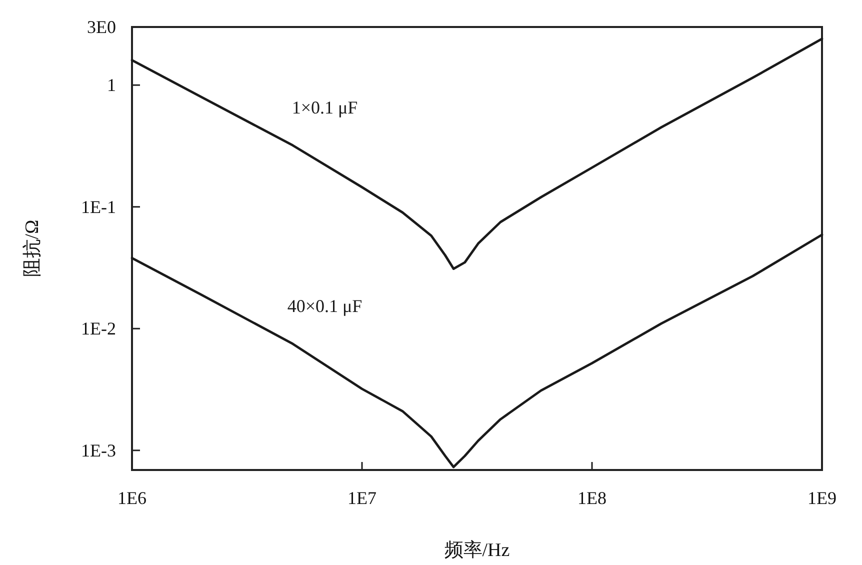 This screenshot has height=565, width=862. What do you see at coordinates (325, 107) in the screenshot?
I see `series-label: 1×0.1 μF` at bounding box center [325, 107].